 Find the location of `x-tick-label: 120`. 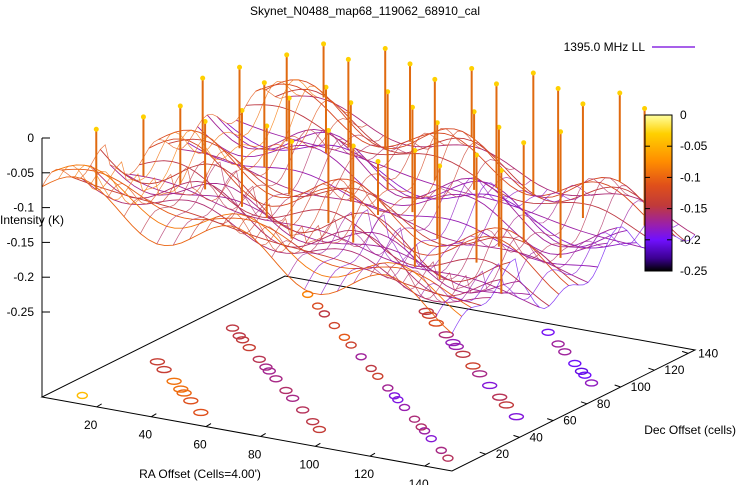

x-tick-label: 120 is located at coordinates (364, 474).